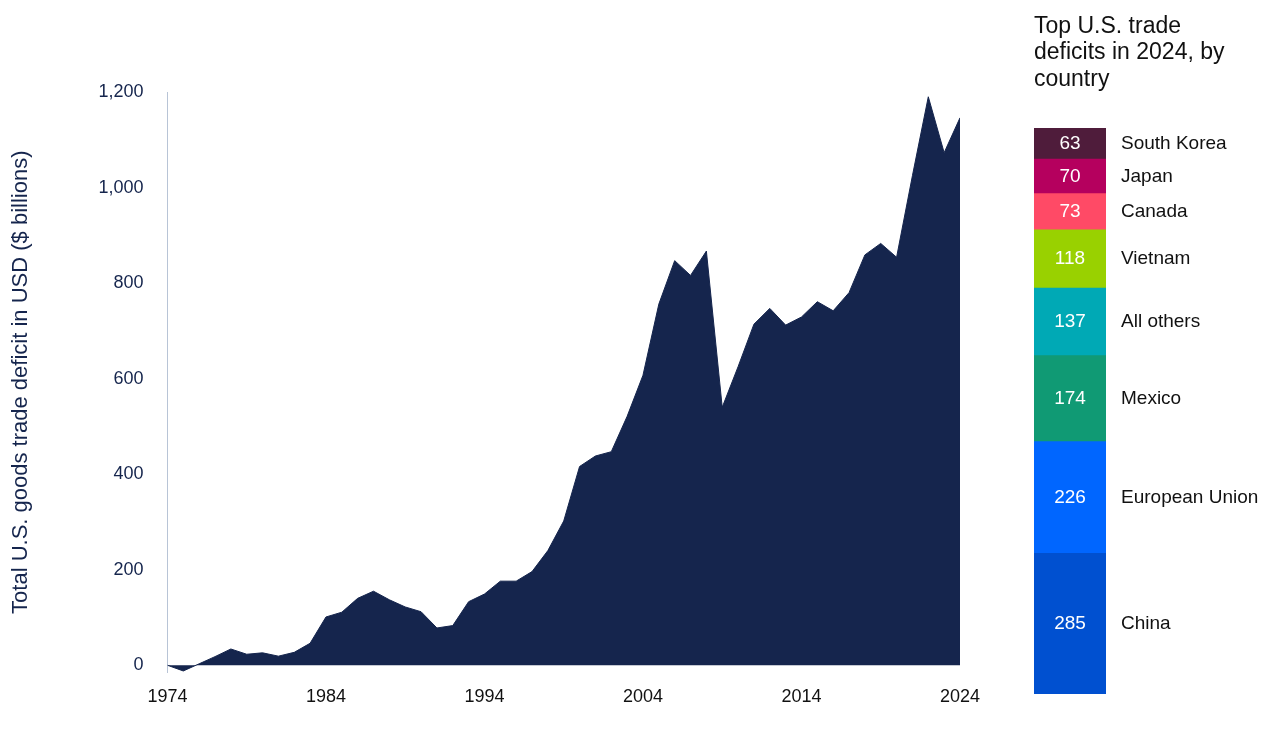 Image resolution: width=1272 pixels, height=732 pixels. I want to click on data-label: 174, so click(1070, 397).